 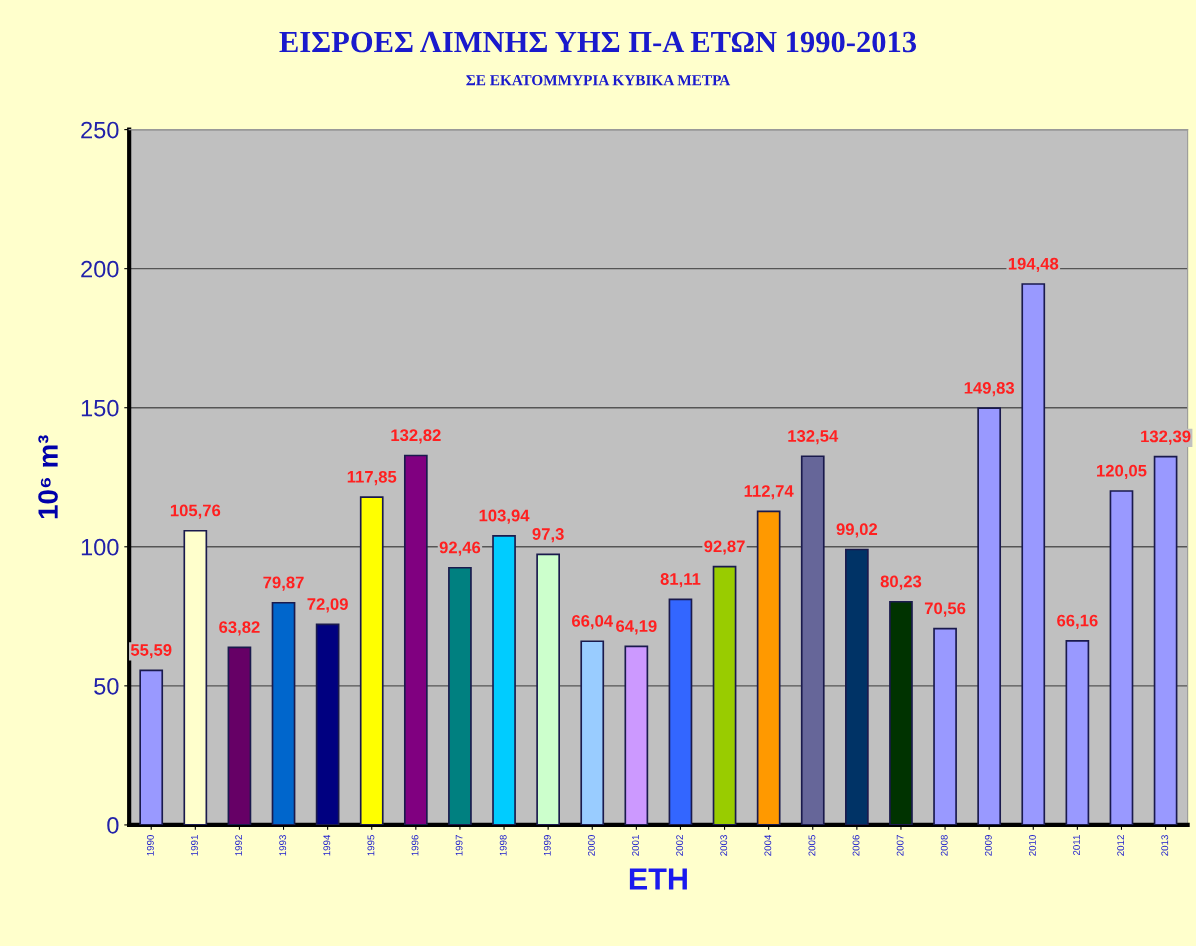 What do you see at coordinates (680, 845) in the screenshot?
I see `x-tick-label: 2002` at bounding box center [680, 845].